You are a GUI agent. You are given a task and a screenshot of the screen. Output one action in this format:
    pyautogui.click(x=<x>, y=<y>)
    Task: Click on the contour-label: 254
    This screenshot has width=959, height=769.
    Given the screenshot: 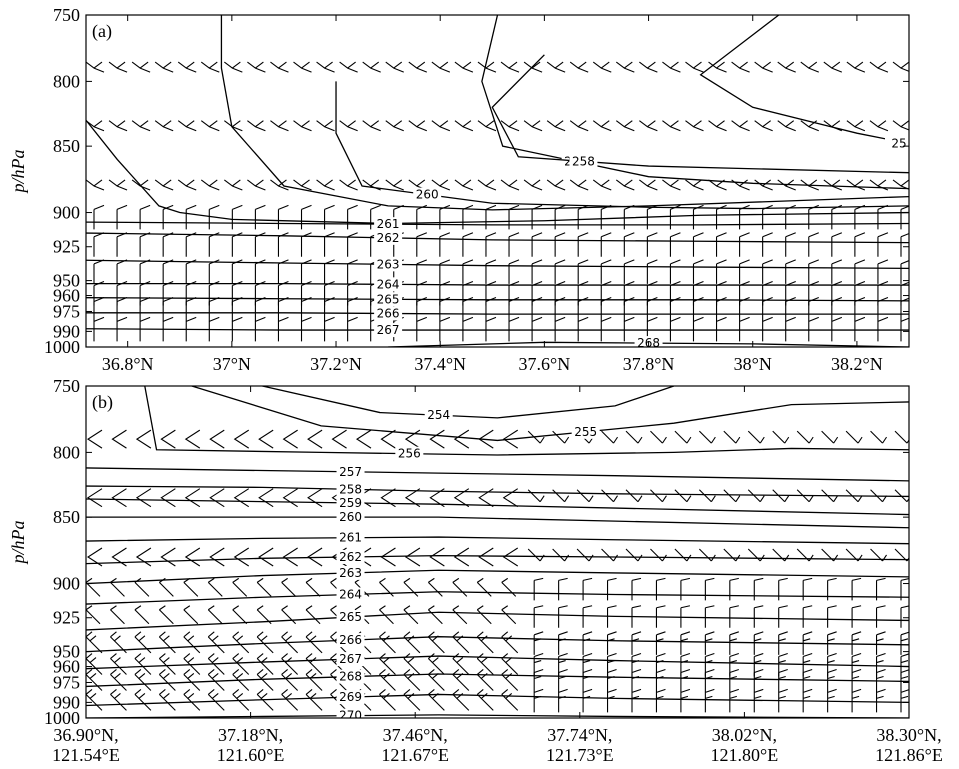 What is the action you would take?
    pyautogui.click(x=438, y=415)
    